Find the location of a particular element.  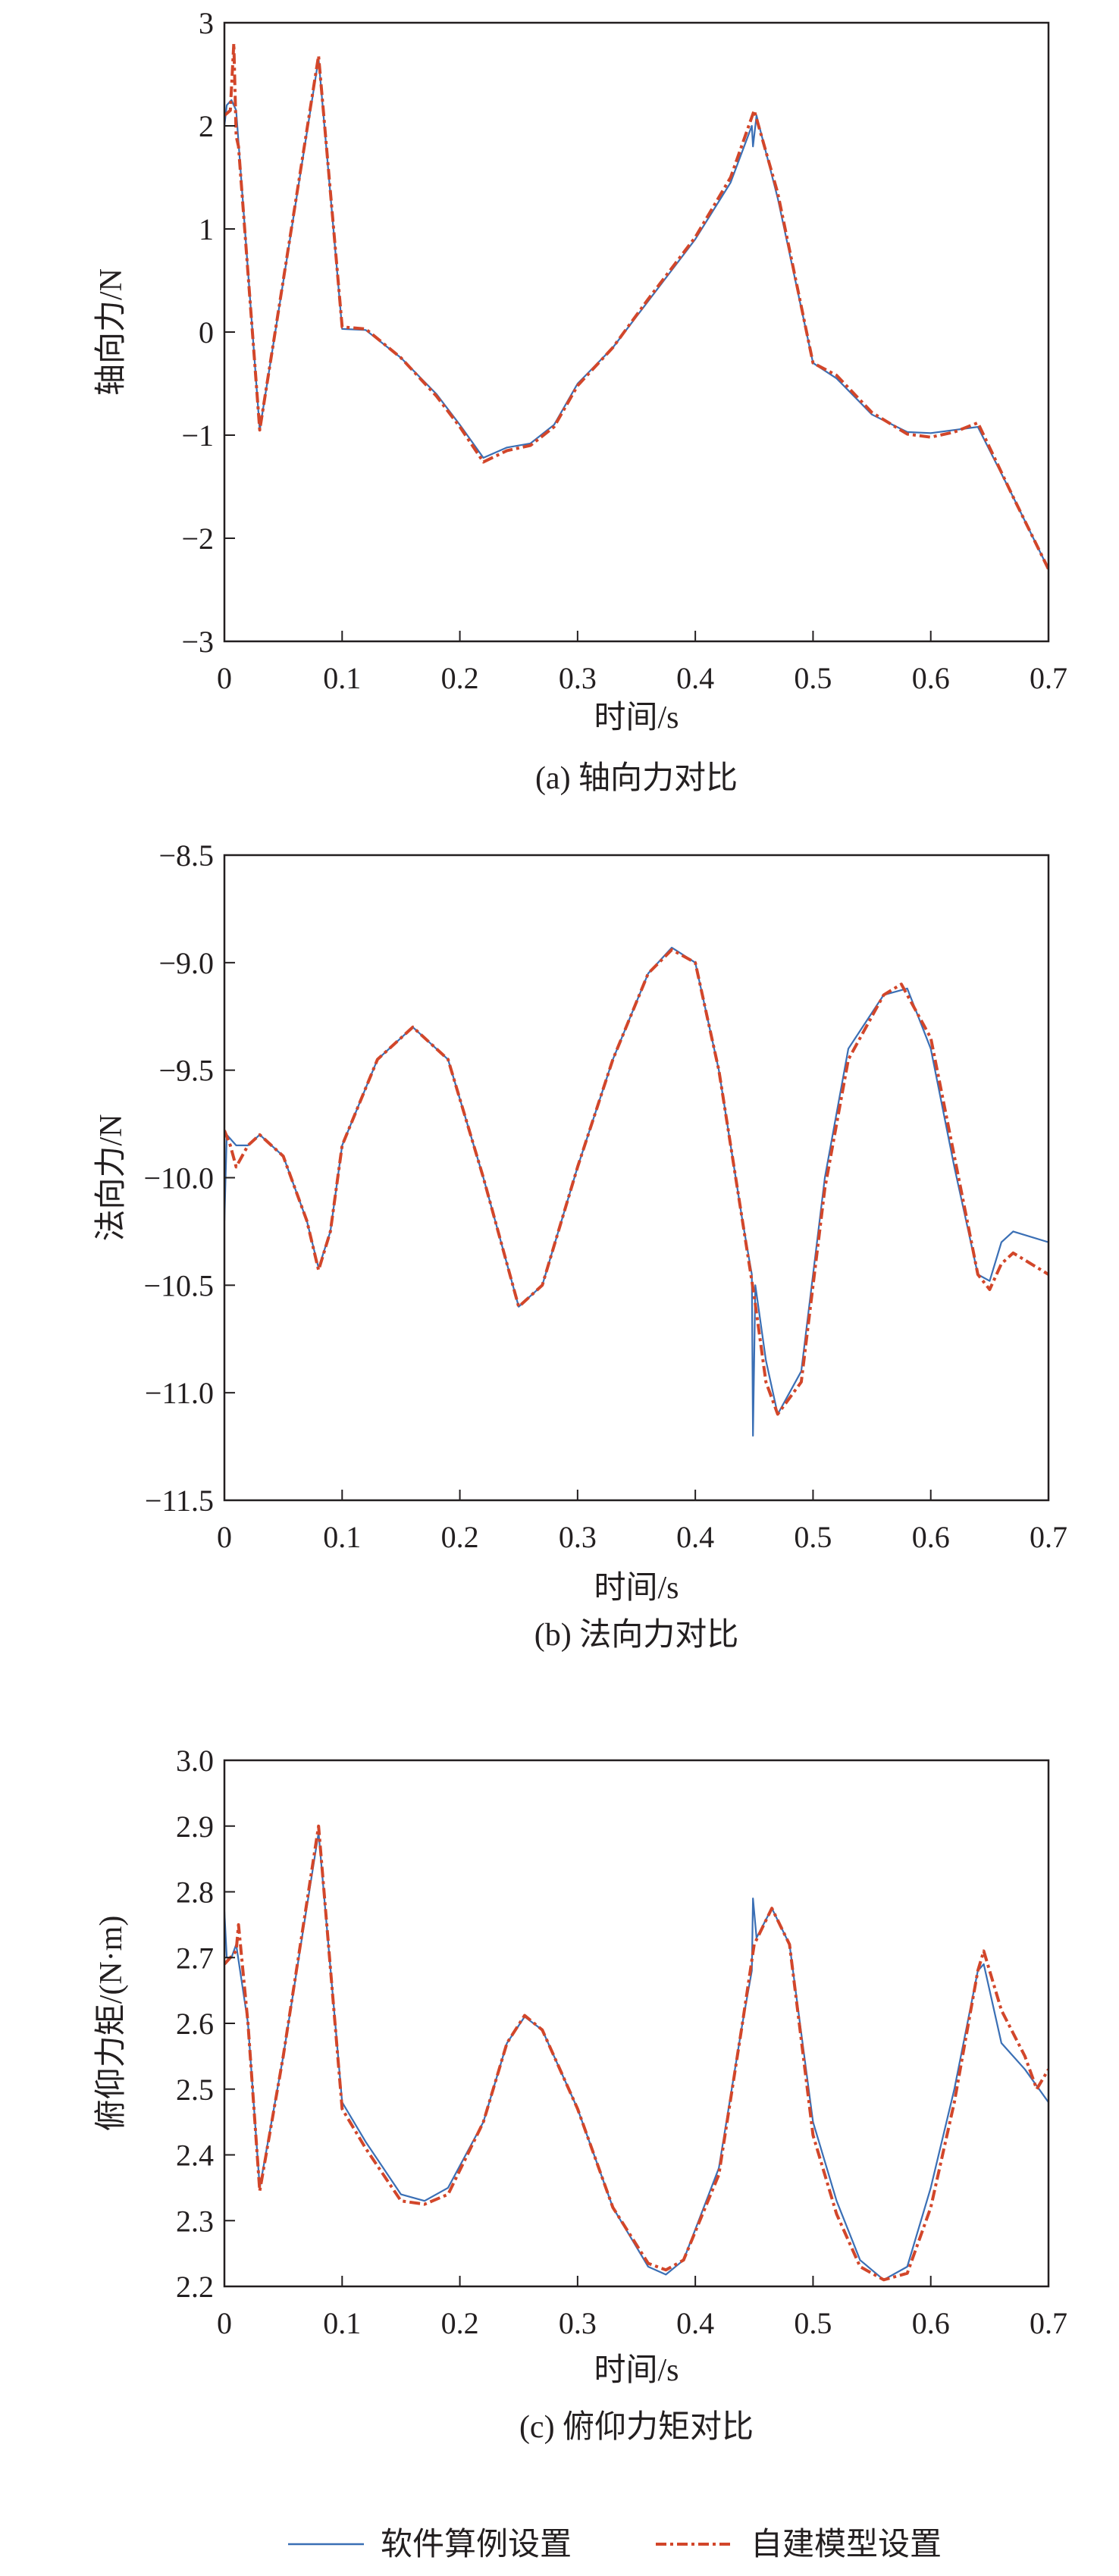

y-tick-label: 2.9 is located at coordinates (195, 1827).